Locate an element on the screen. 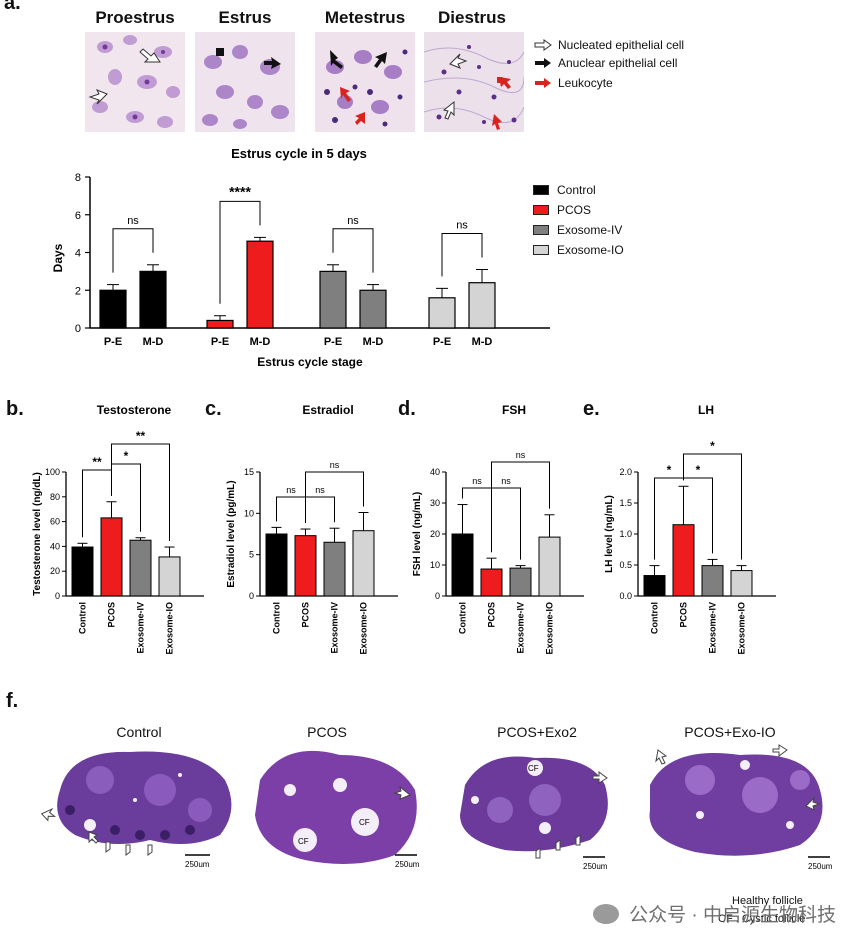 This screenshot has height=945, width=864. watermark: 公众号 · 中启源生物科技 is located at coordinates (714, 913).